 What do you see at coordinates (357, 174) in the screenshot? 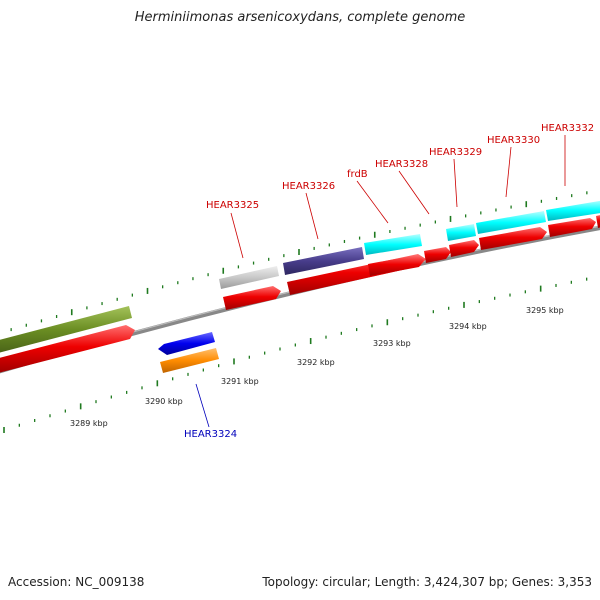
I see `gene-label: frdB` at bounding box center [357, 174].